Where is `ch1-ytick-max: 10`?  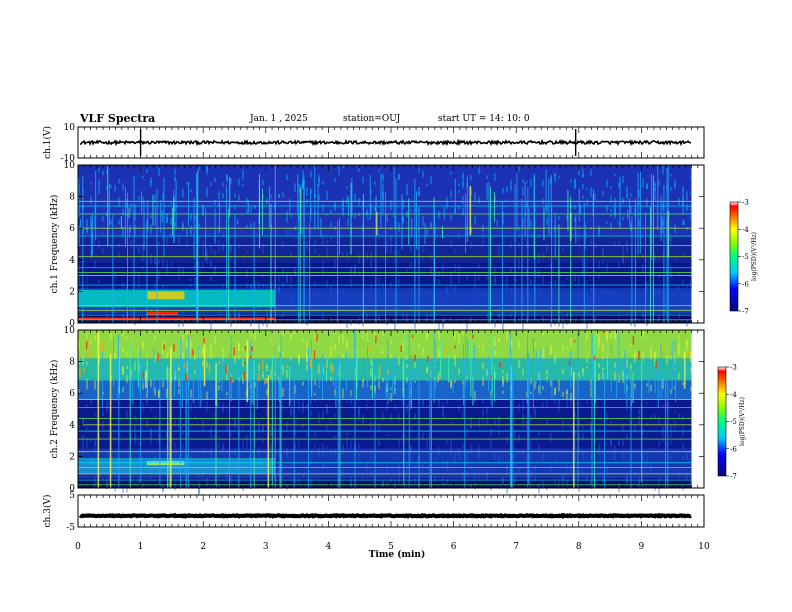 ch1-ytick-max: 10 is located at coordinates (70, 128).